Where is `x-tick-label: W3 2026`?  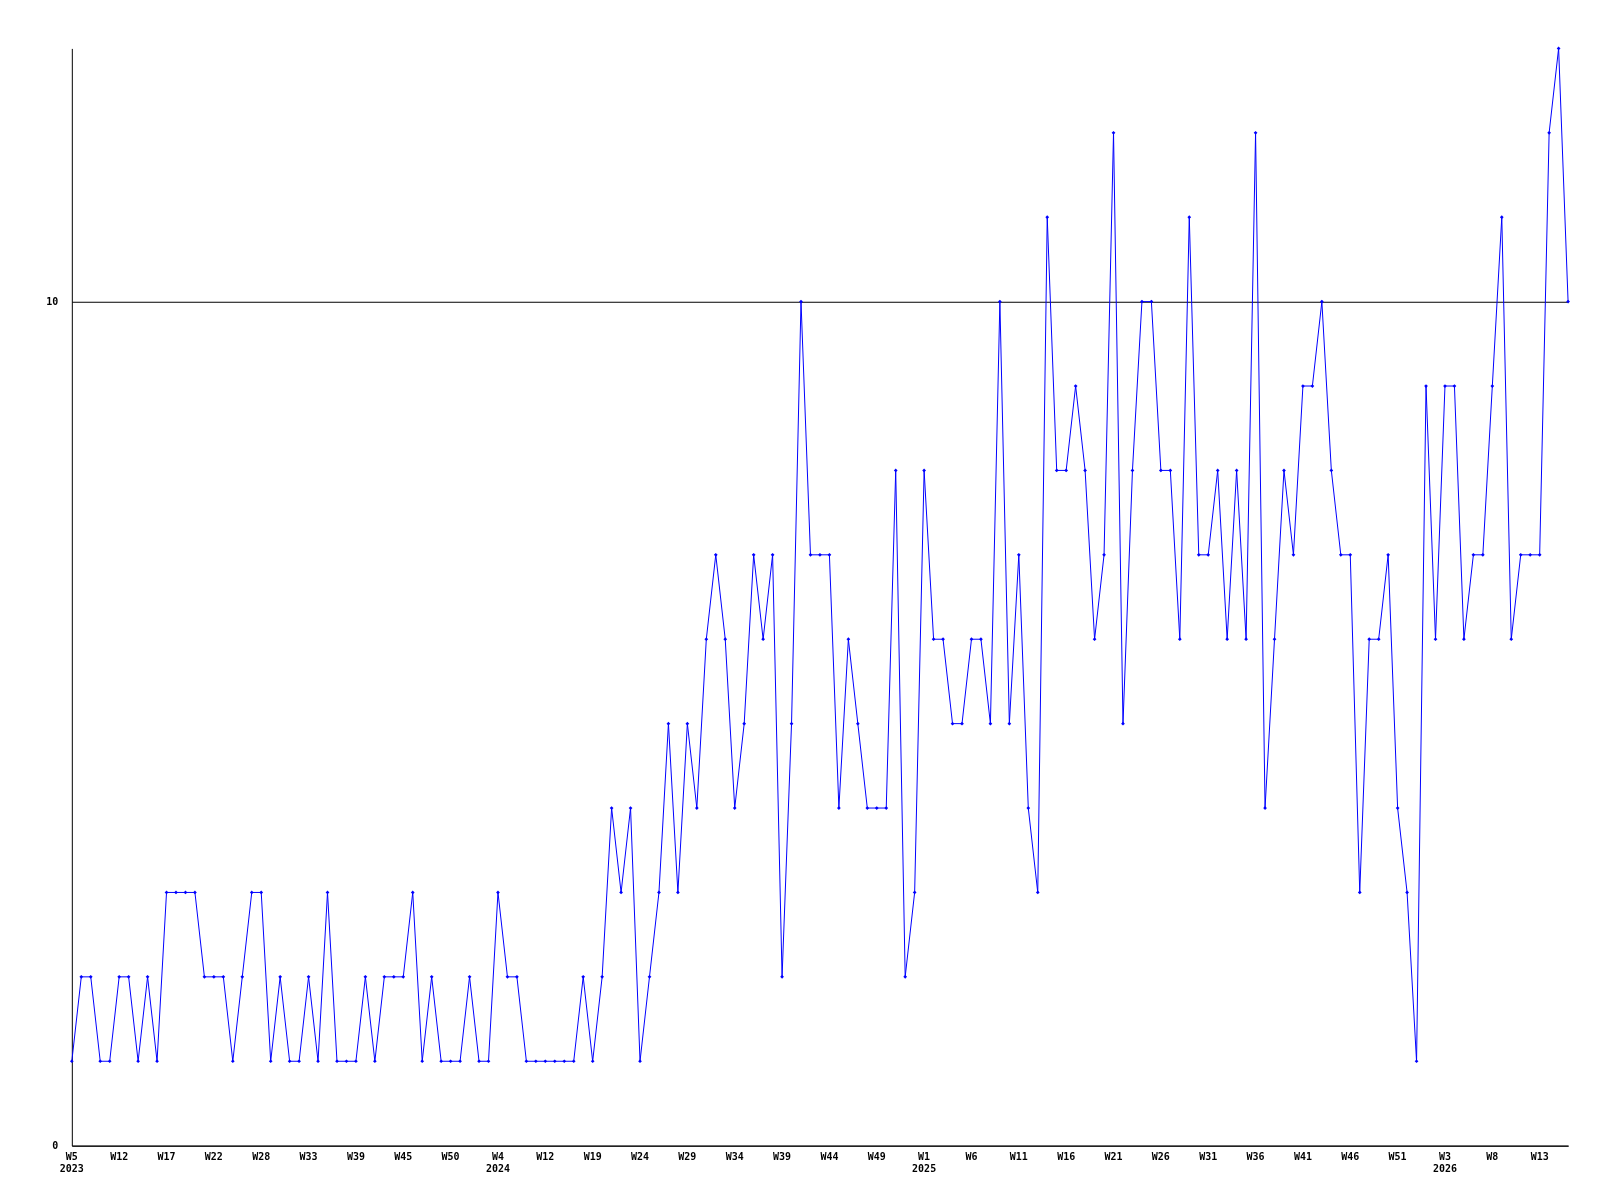
x-tick-label: W3 2026 is located at coordinates (1444, 1162).